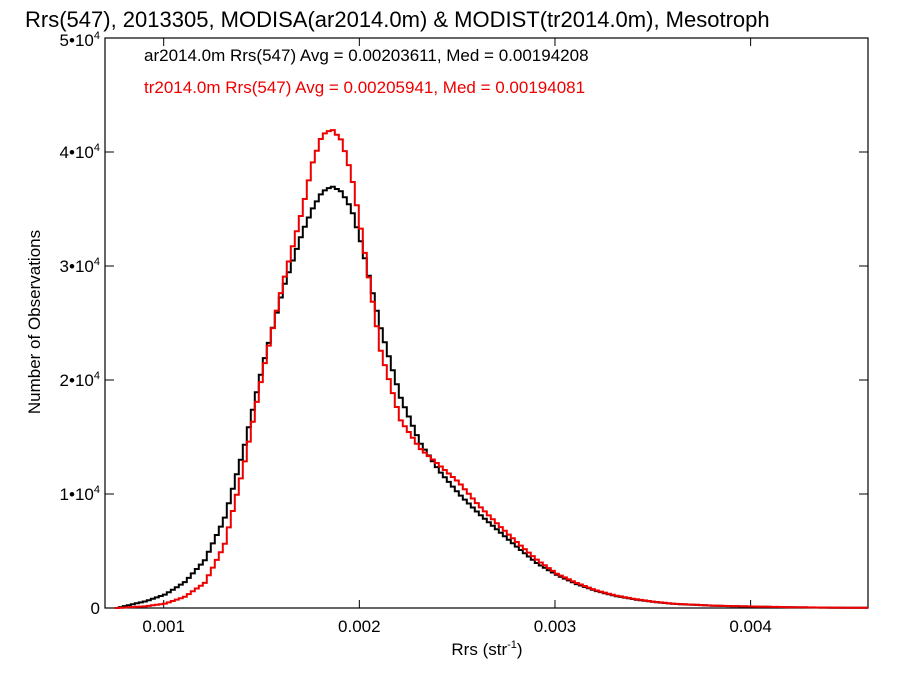 The image size is (900, 675). I want to click on x-tick-label: 0.002, so click(359, 626).